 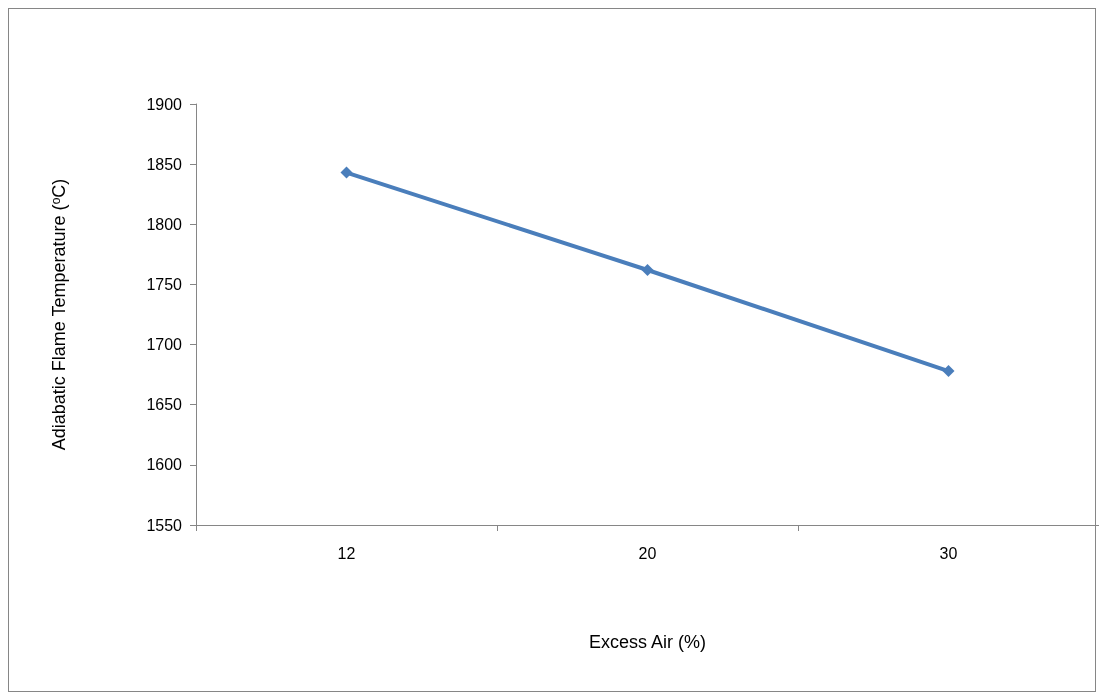 What do you see at coordinates (164, 284) in the screenshot?
I see `y-tick-label: 1750` at bounding box center [164, 284].